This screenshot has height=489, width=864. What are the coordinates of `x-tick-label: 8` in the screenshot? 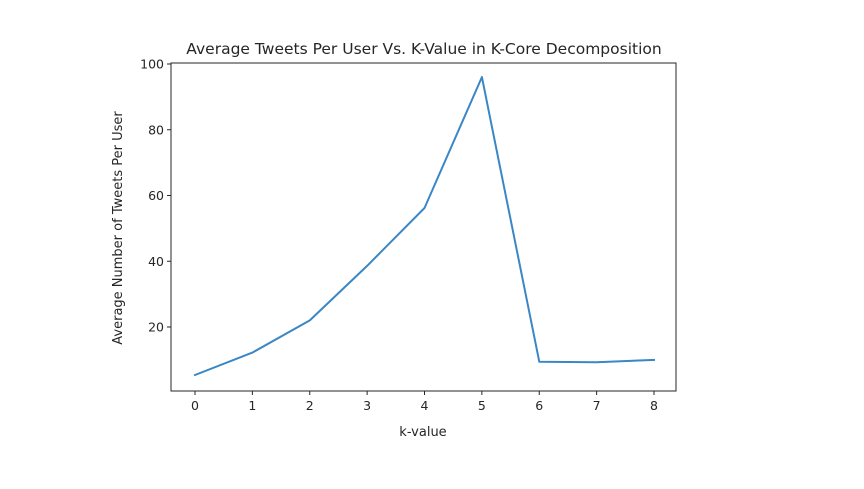 It's located at (654, 405).